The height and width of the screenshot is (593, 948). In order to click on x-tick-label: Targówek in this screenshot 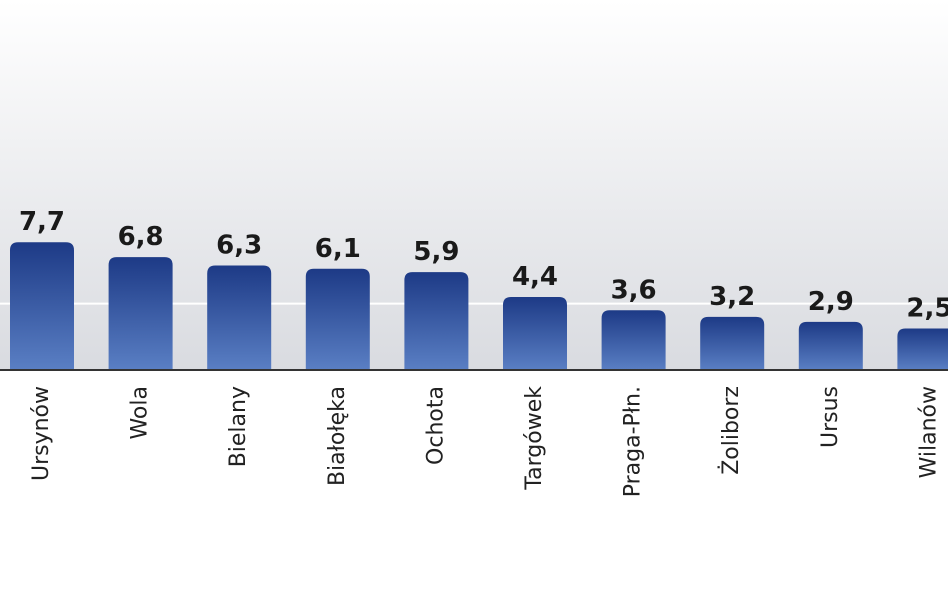, I will do `click(534, 438)`.